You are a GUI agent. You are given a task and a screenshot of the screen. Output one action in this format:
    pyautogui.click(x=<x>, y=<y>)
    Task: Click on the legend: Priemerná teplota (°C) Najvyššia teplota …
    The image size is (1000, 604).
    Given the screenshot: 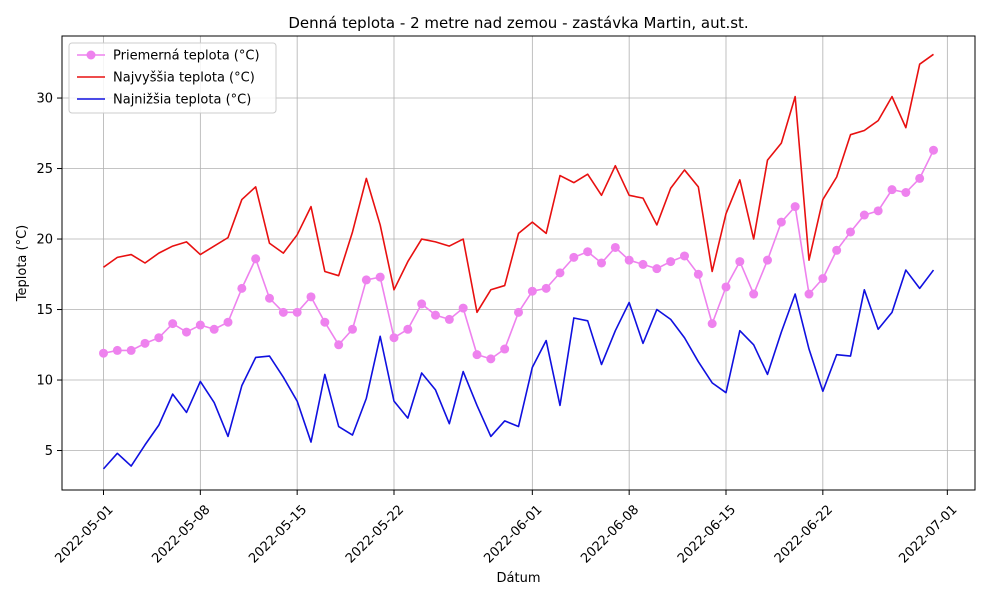 What is the action you would take?
    pyautogui.click(x=172, y=78)
    